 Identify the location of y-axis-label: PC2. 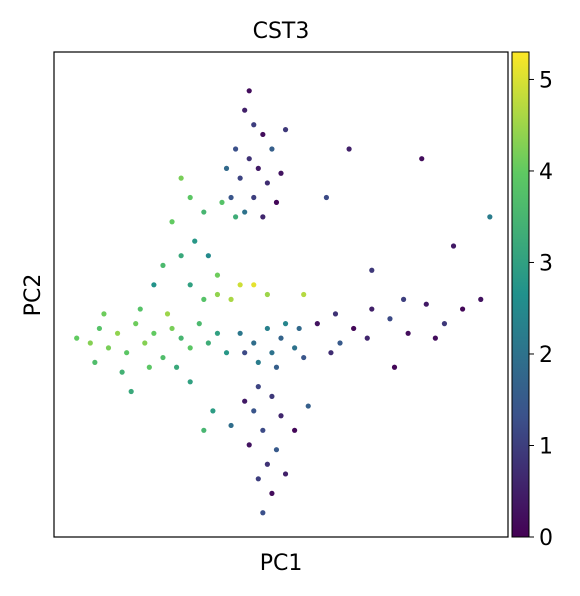
(33, 295).